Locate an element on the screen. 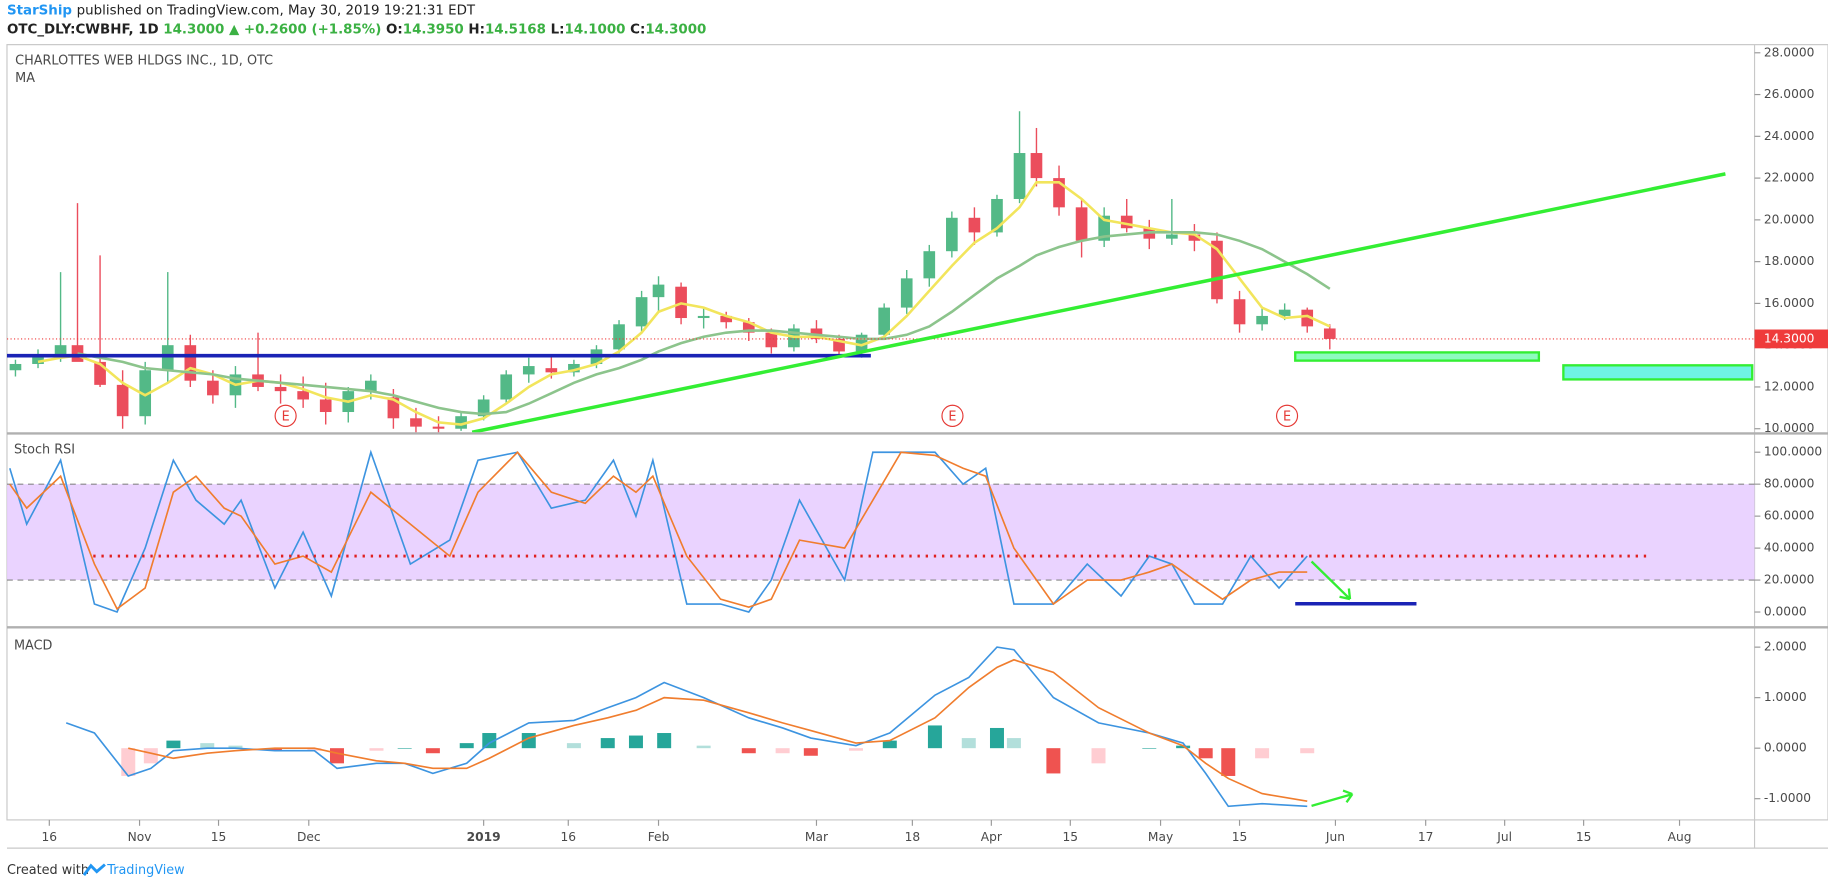 This screenshot has height=881, width=1828. stoch-drawings is located at coordinates (871, 580).